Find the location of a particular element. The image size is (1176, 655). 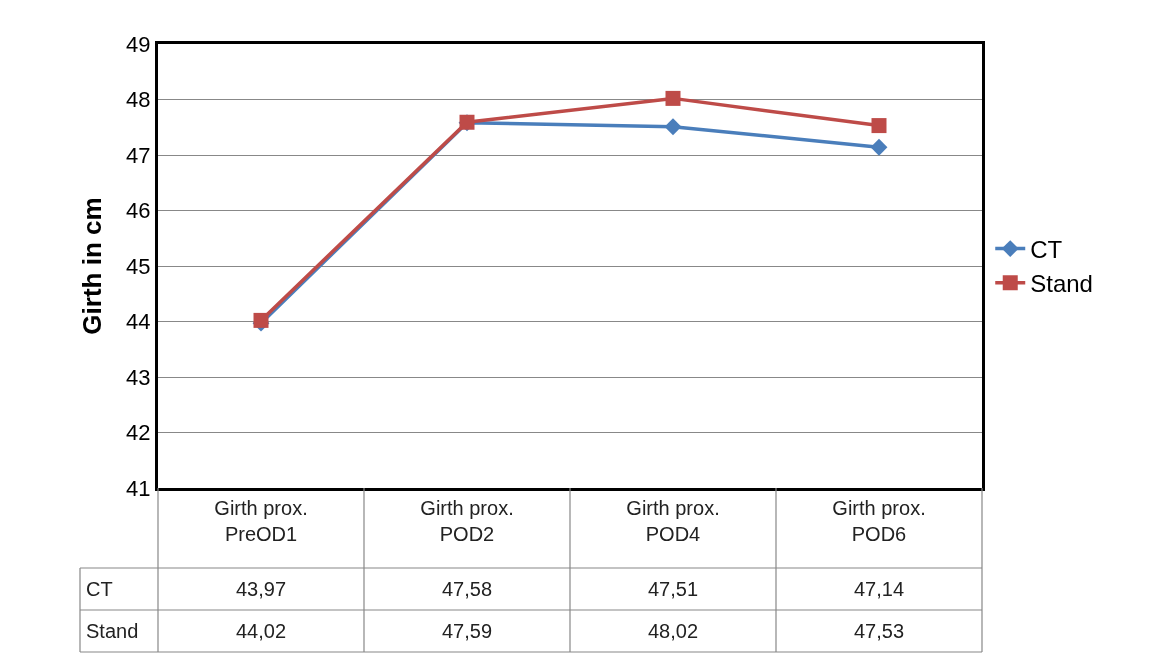

y-tick-label: 47 is located at coordinates (138, 155).